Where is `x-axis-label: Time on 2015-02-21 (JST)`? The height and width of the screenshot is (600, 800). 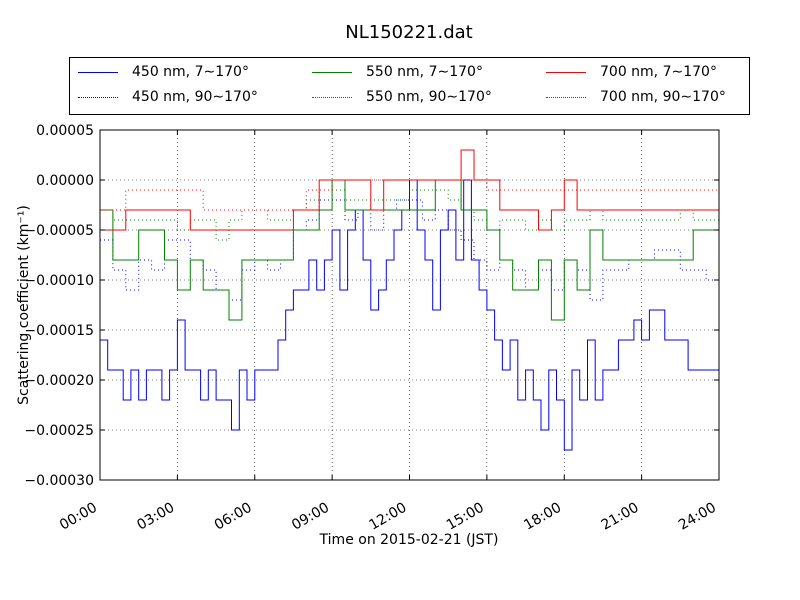
x-axis-label: Time on 2015-02-21 (JST) is located at coordinates (409, 540).